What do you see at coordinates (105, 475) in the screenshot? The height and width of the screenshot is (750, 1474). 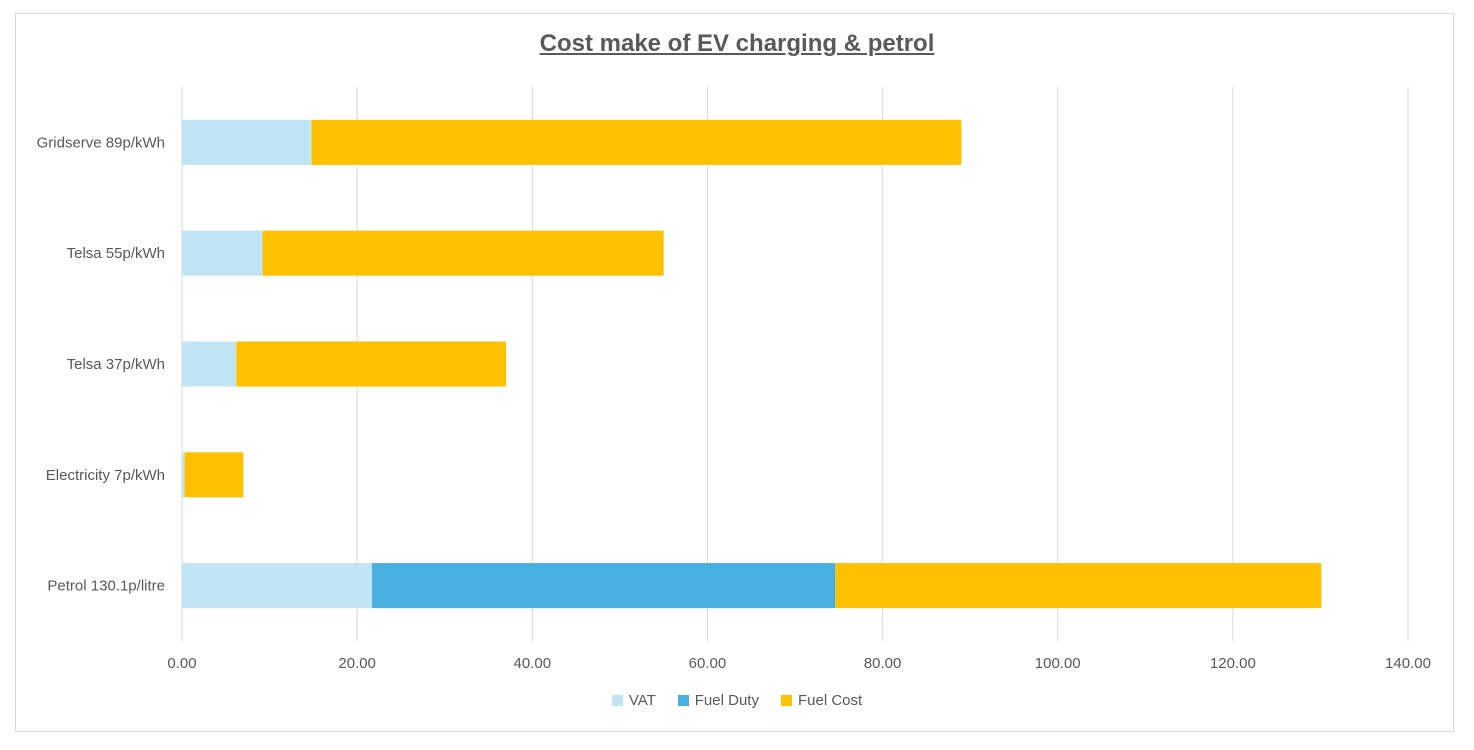 I see `y-category-label: Electricity 7p/kWh` at bounding box center [105, 475].